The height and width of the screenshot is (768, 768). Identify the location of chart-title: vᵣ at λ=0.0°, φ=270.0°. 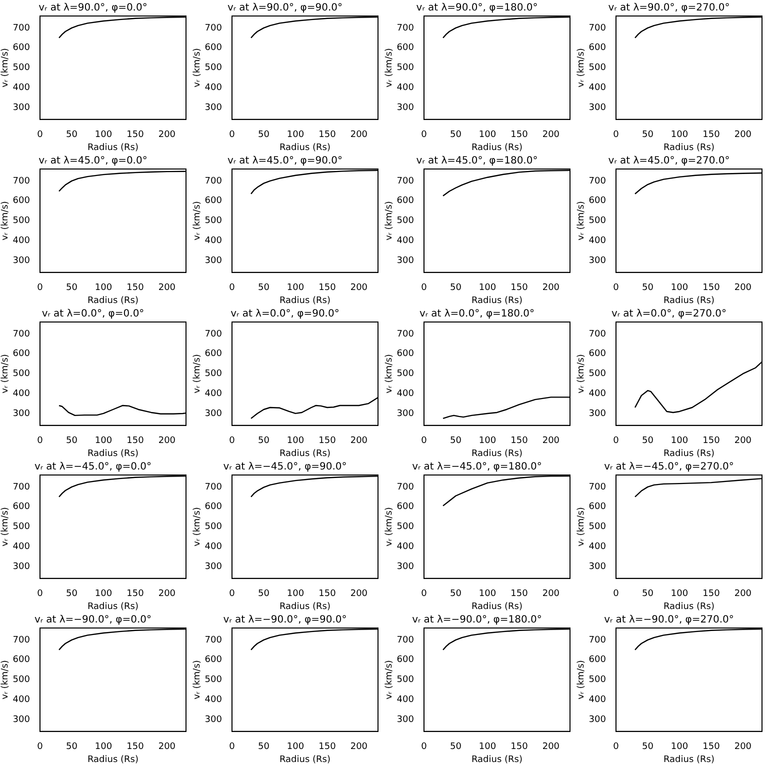
(669, 314).